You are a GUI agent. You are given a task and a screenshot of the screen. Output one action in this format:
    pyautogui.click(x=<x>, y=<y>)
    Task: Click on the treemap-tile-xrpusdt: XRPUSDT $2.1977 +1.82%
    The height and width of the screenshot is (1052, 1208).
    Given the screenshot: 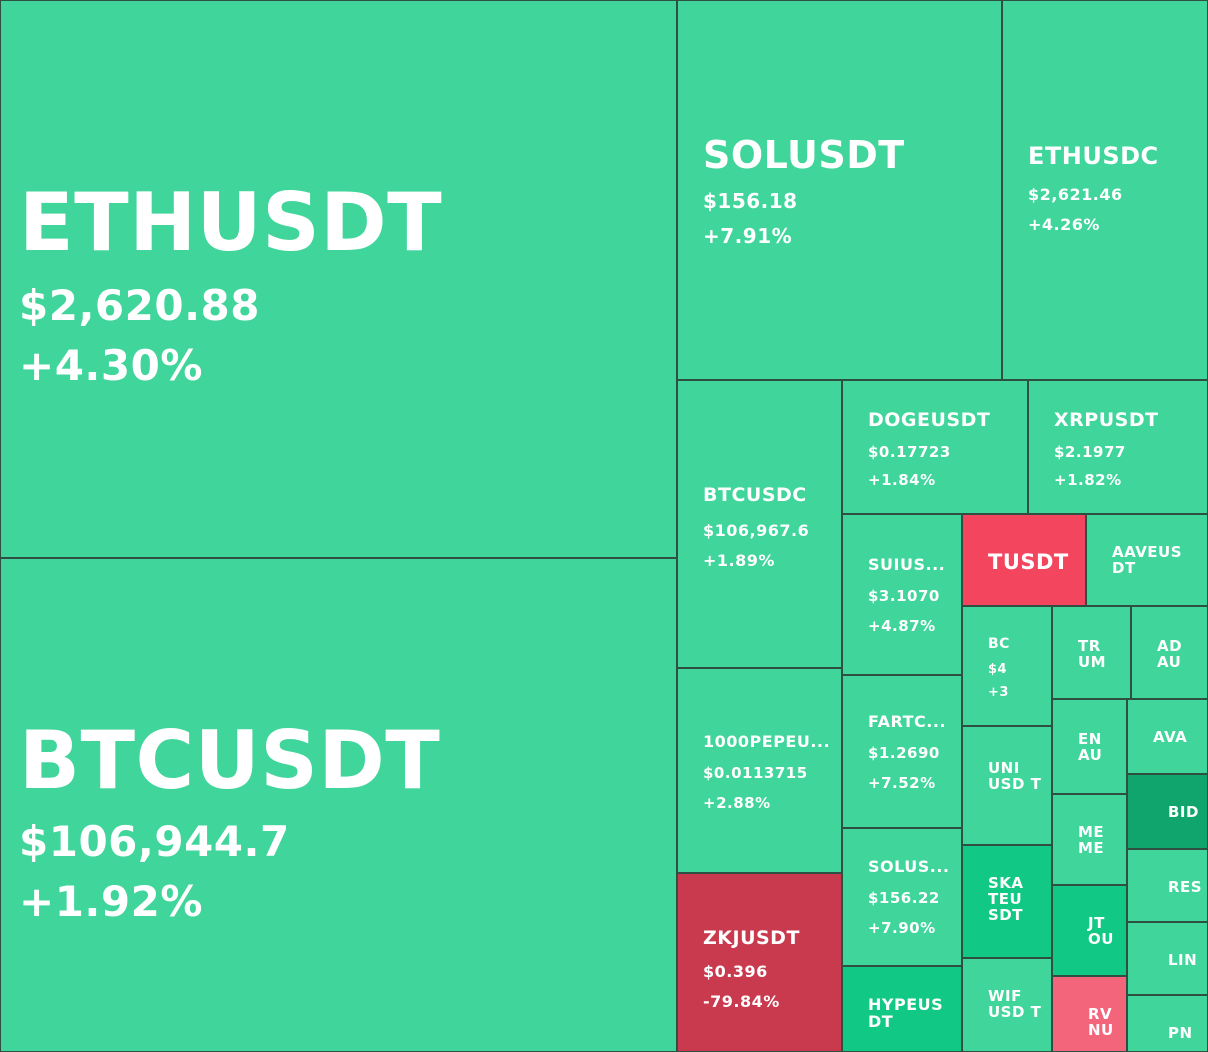 What is the action you would take?
    pyautogui.click(x=1118, y=447)
    